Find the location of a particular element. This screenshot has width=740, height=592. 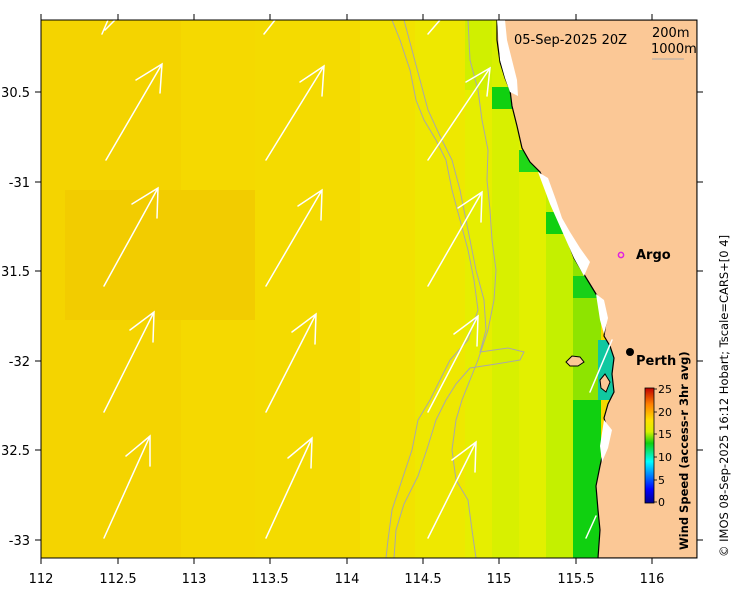

y-tick-label: 30.5 is located at coordinates (15, 93).